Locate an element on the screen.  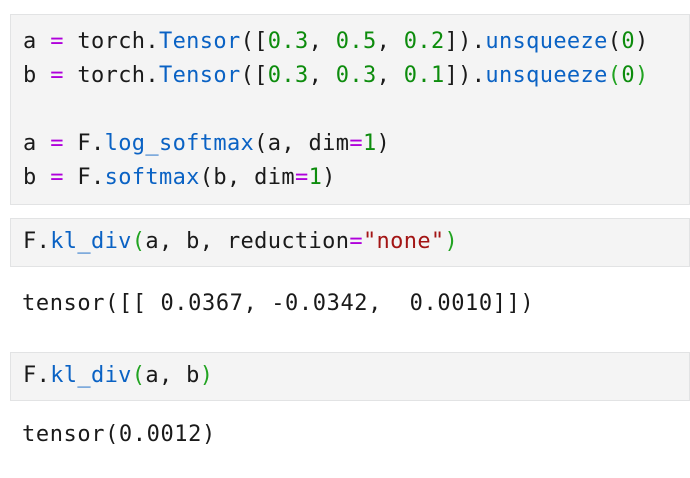
code-token: a, b is located at coordinates (172, 375).